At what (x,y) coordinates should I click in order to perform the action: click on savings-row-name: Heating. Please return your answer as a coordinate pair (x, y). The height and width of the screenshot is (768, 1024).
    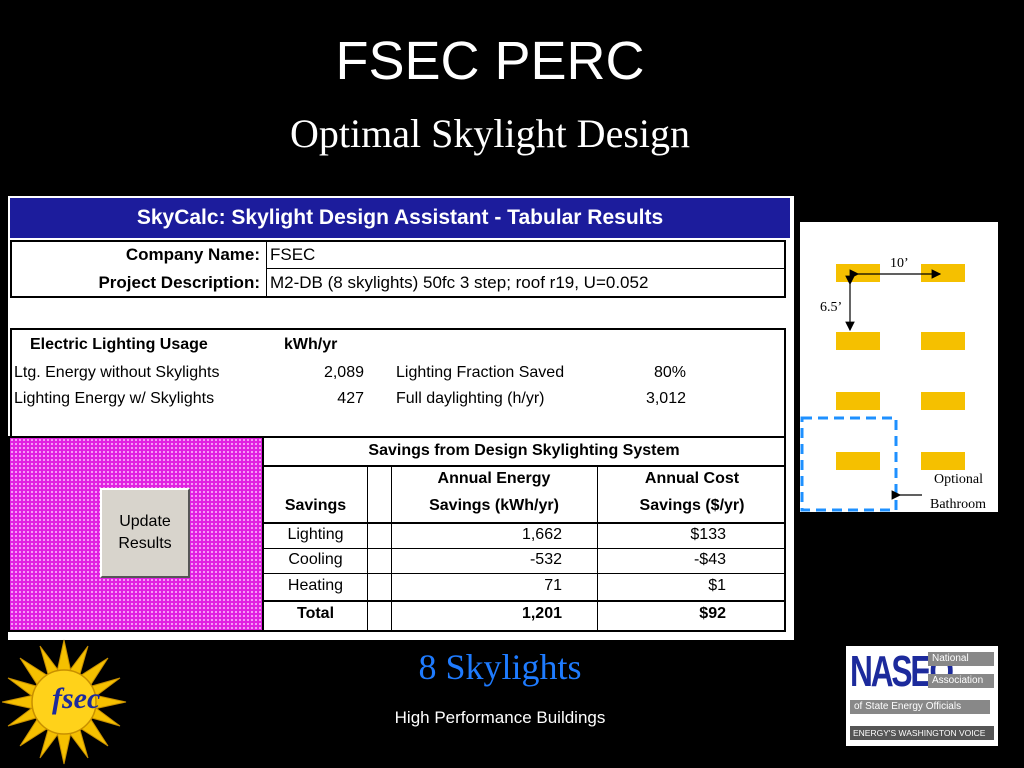
    Looking at the image, I should click on (315, 585).